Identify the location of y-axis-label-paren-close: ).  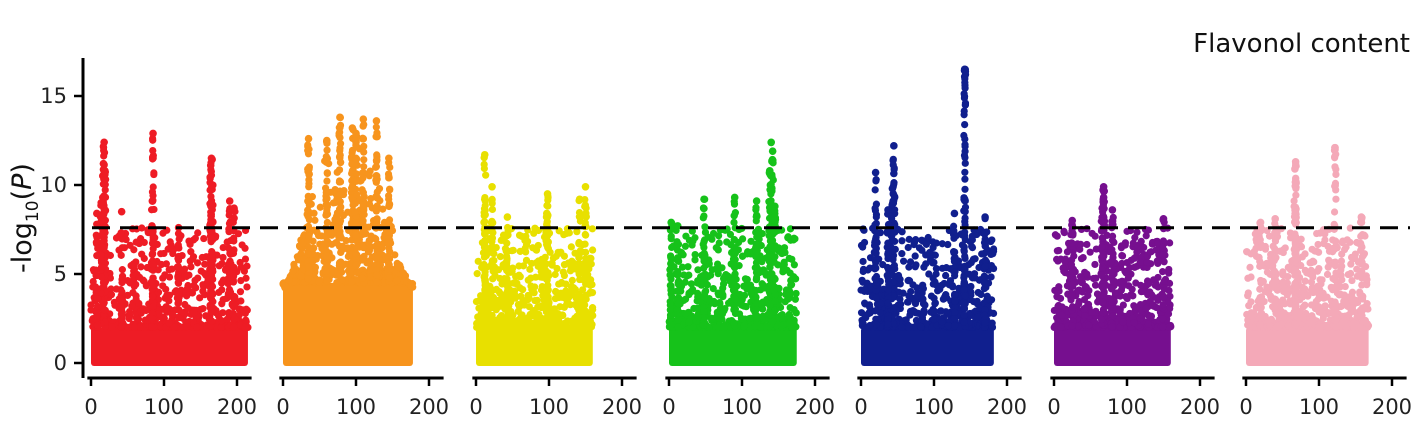
(22, 168).